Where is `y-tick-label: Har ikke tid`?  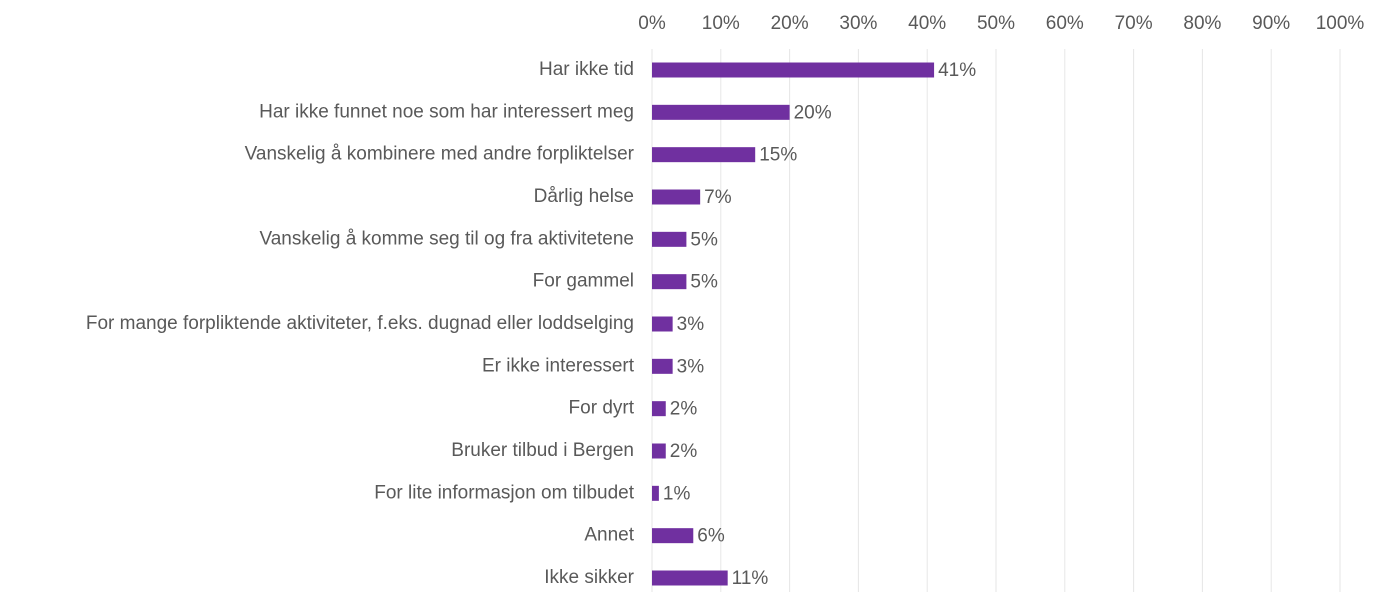 y-tick-label: Har ikke tid is located at coordinates (586, 69).